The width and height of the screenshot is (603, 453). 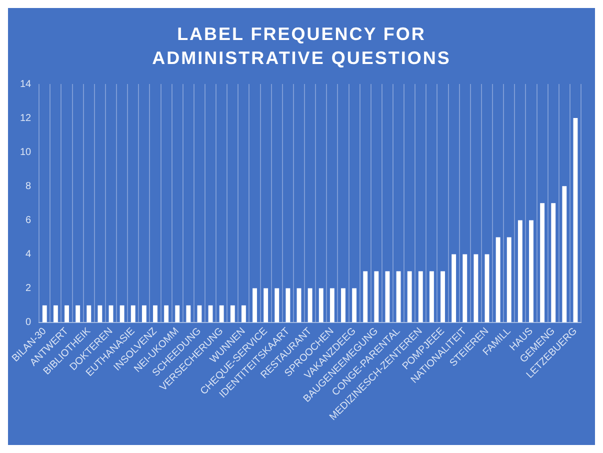 I want to click on chart-title: LABEL FREQUENCY FOR ADMINISTRATIVE QUESTIONS, so click(x=301, y=46).